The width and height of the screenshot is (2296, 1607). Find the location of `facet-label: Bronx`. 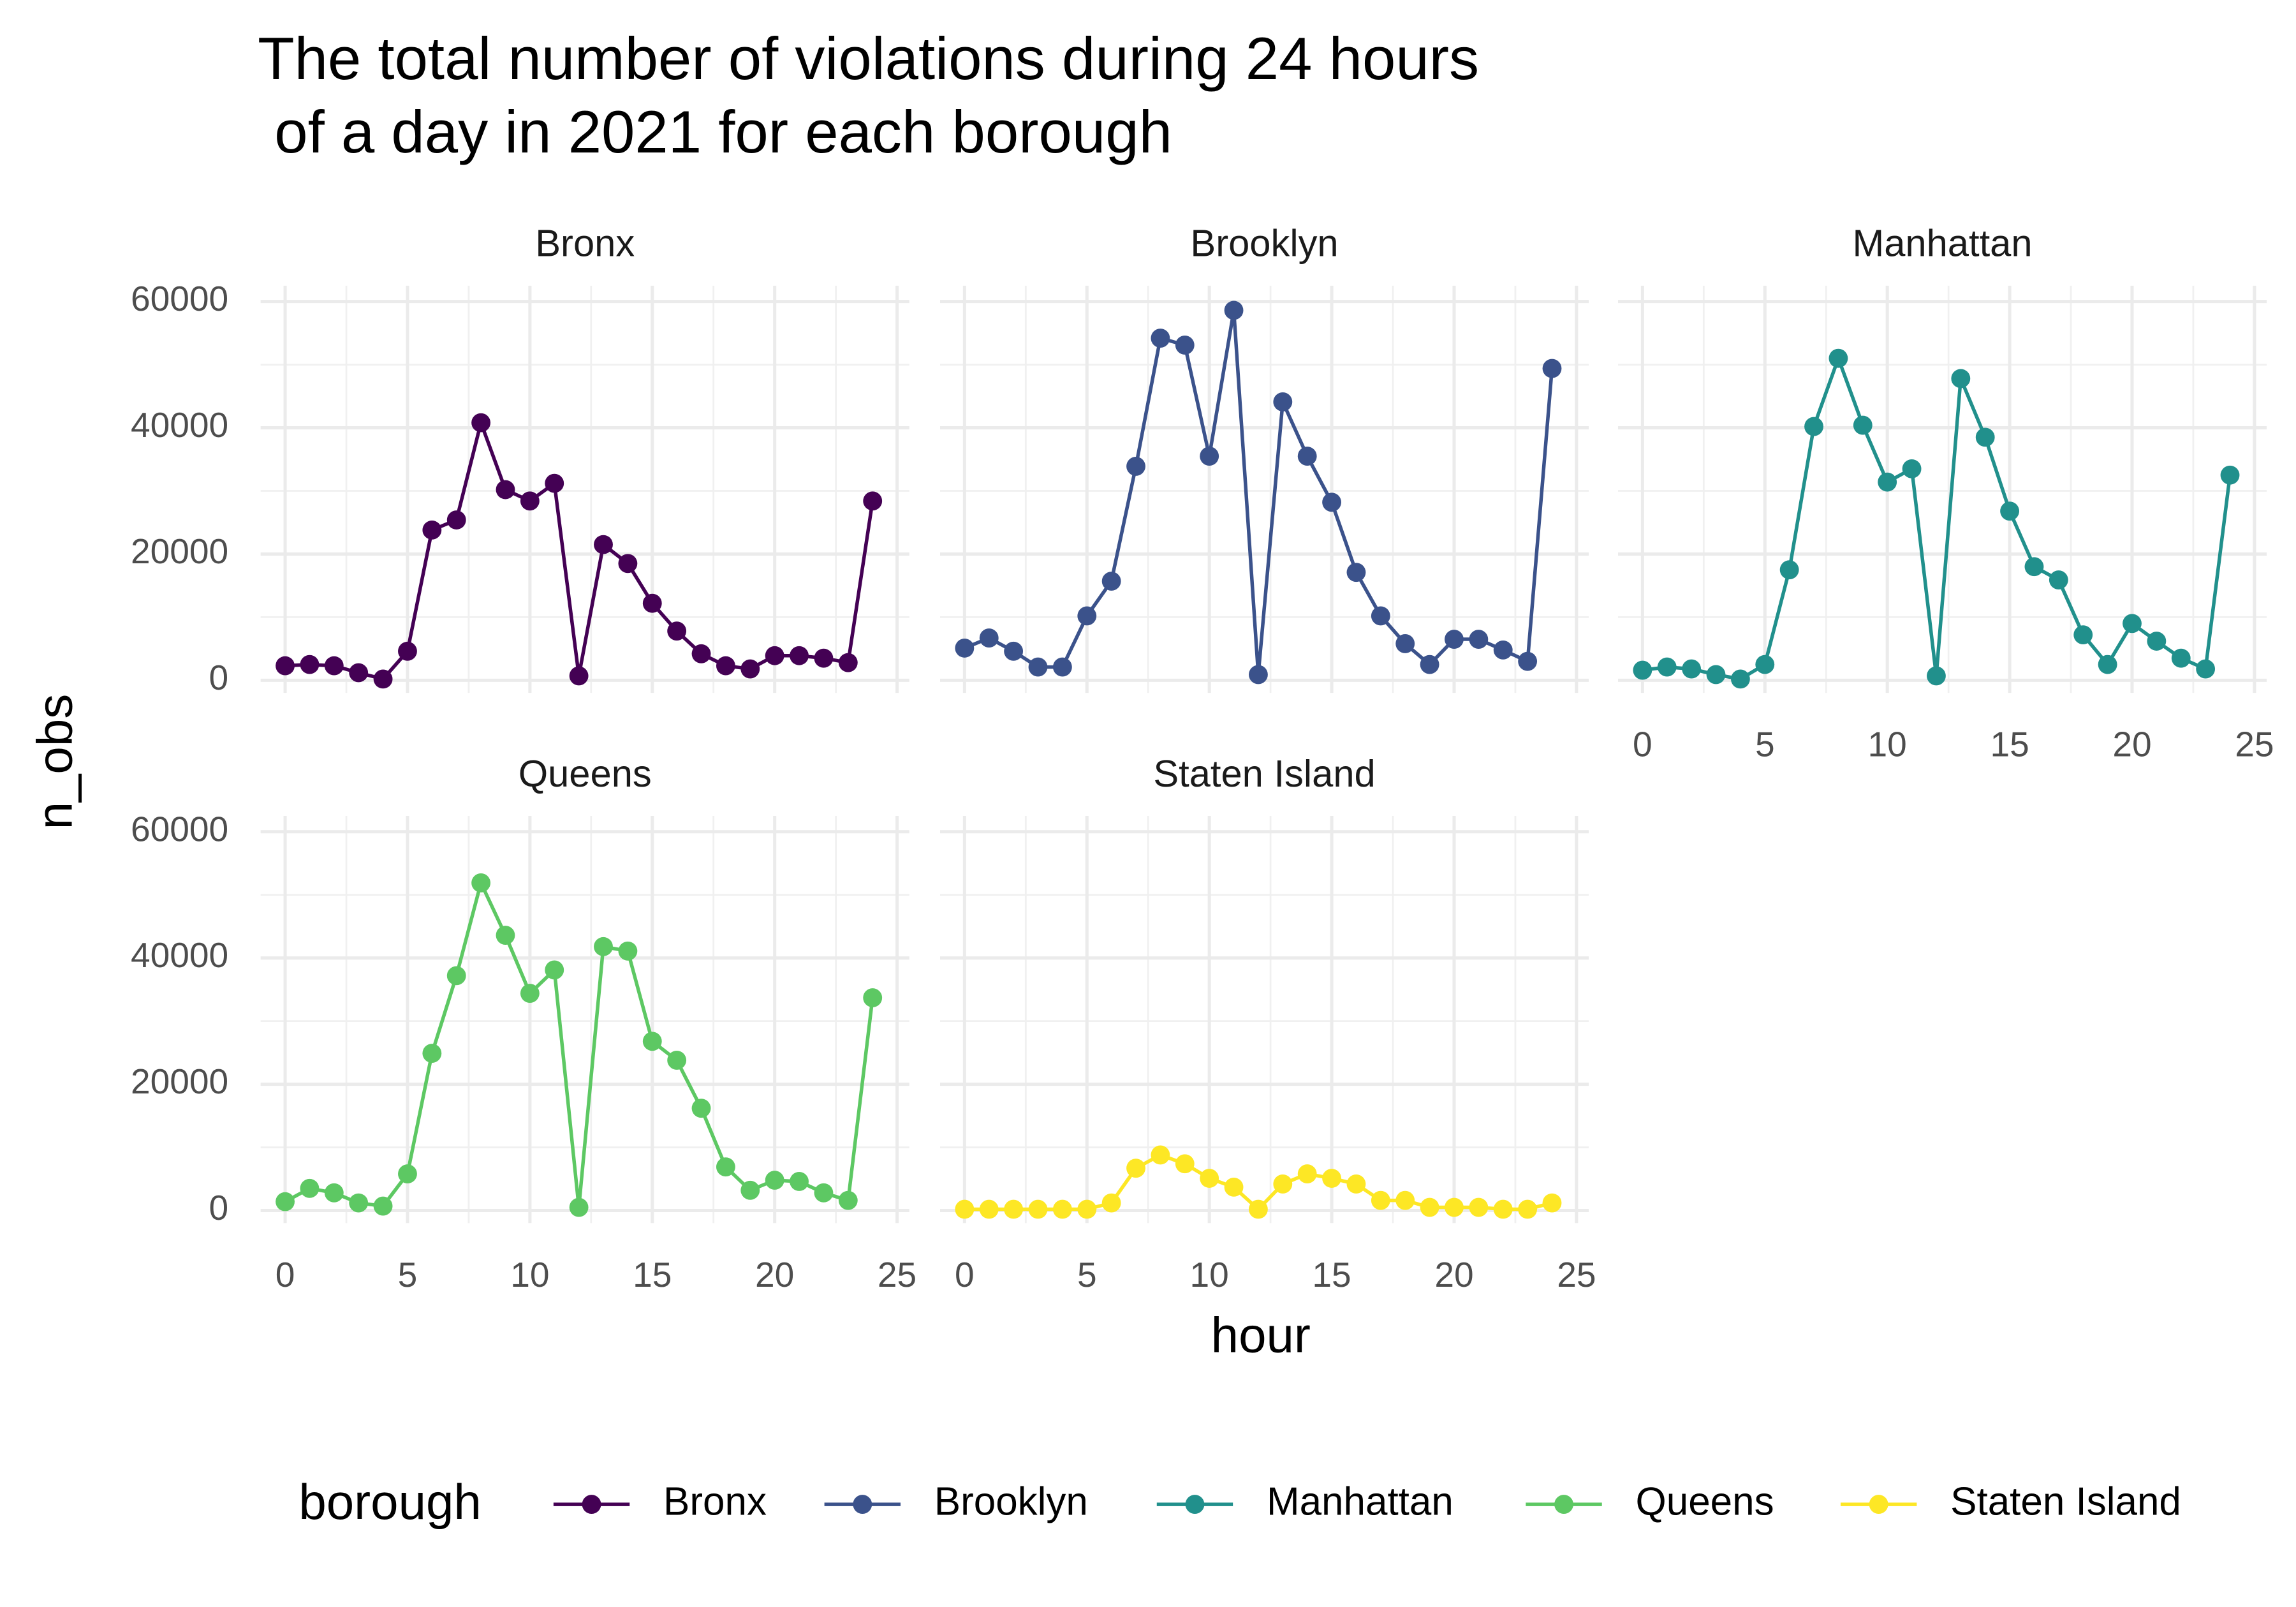

facet-label: Bronx is located at coordinates (585, 243).